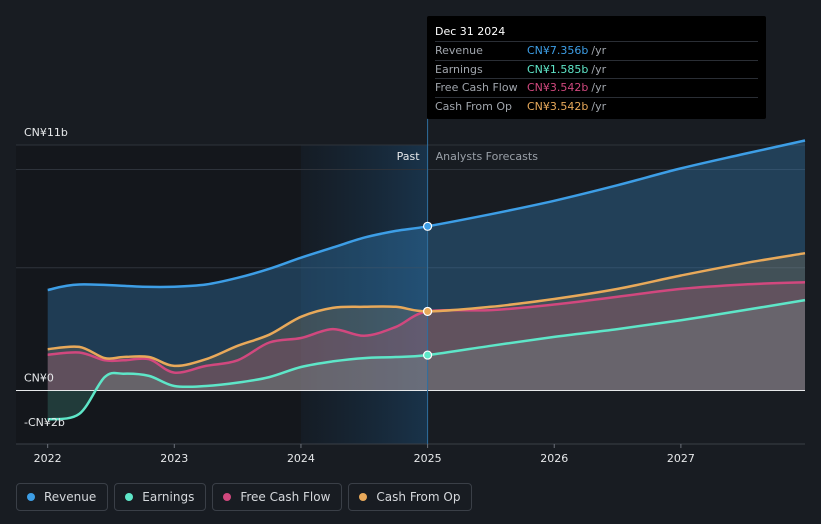 This screenshot has width=821, height=524. I want to click on y-axis-label: CN¥0, so click(39, 377).